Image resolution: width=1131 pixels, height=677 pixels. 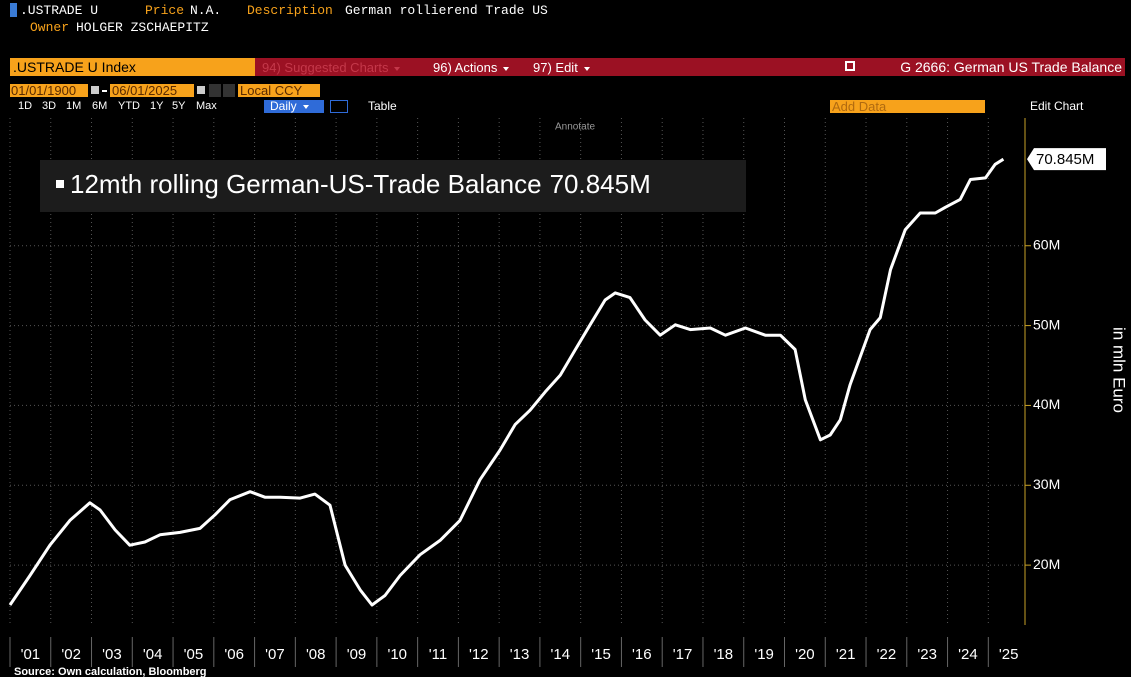 What do you see at coordinates (153, 654) in the screenshot?
I see `x-tick-label: '04` at bounding box center [153, 654].